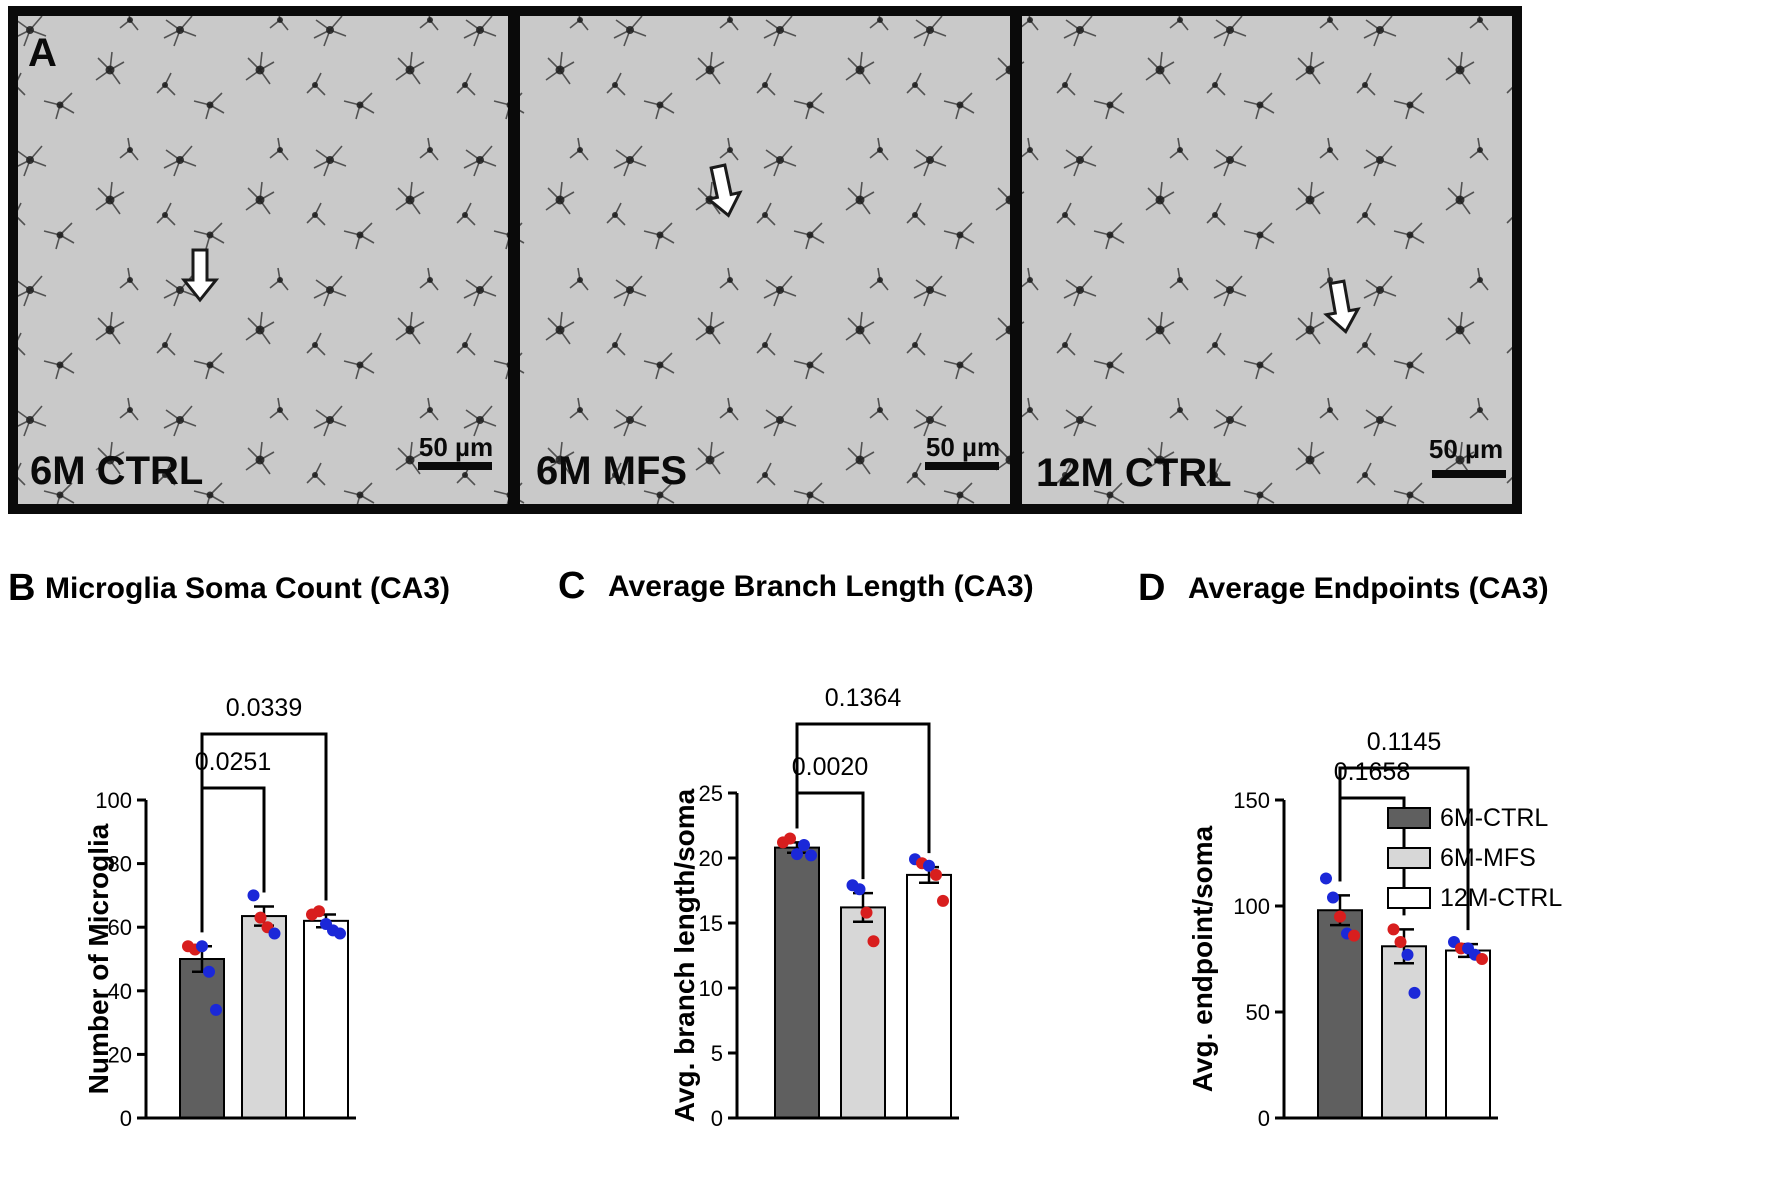 This screenshot has width=1772, height=1178. I want to click on legend: 6M-CTRL 6M-MFS 12M-CTRL, so click(1474, 858).